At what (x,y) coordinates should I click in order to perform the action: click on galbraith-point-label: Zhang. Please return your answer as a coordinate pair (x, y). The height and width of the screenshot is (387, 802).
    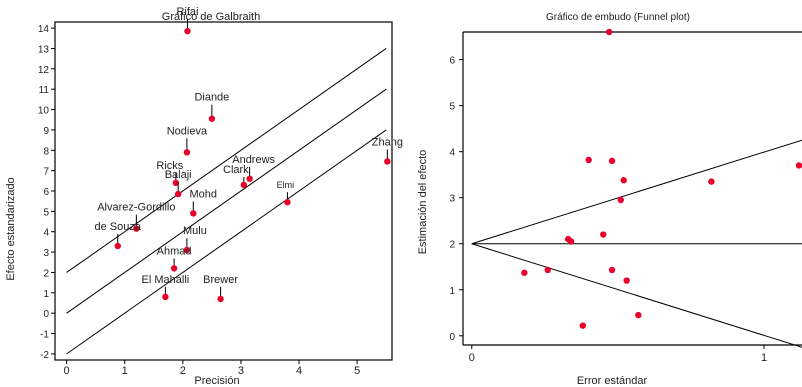
    Looking at the image, I should click on (387, 142).